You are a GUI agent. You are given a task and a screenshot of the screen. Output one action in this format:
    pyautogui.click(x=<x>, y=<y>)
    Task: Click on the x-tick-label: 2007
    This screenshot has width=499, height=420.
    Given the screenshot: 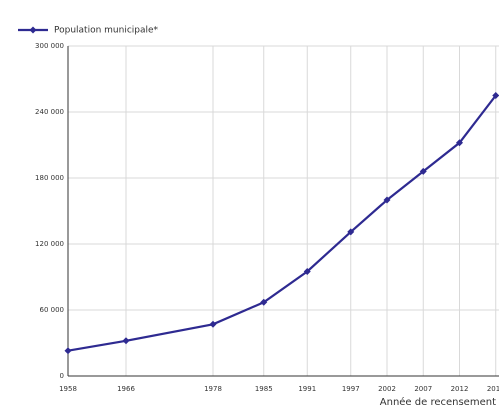 What is the action you would take?
    pyautogui.click(x=423, y=389)
    